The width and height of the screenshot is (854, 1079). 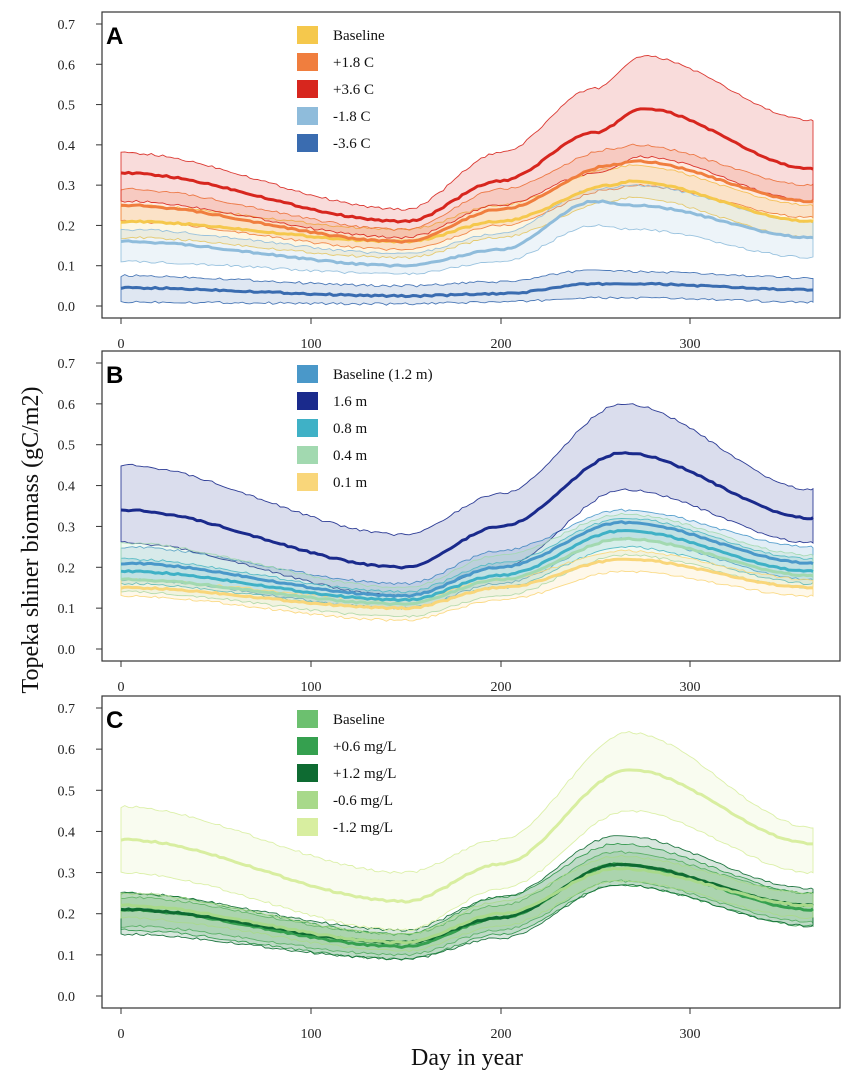 I want to click on series-line--3.6 C, so click(x=466, y=290).